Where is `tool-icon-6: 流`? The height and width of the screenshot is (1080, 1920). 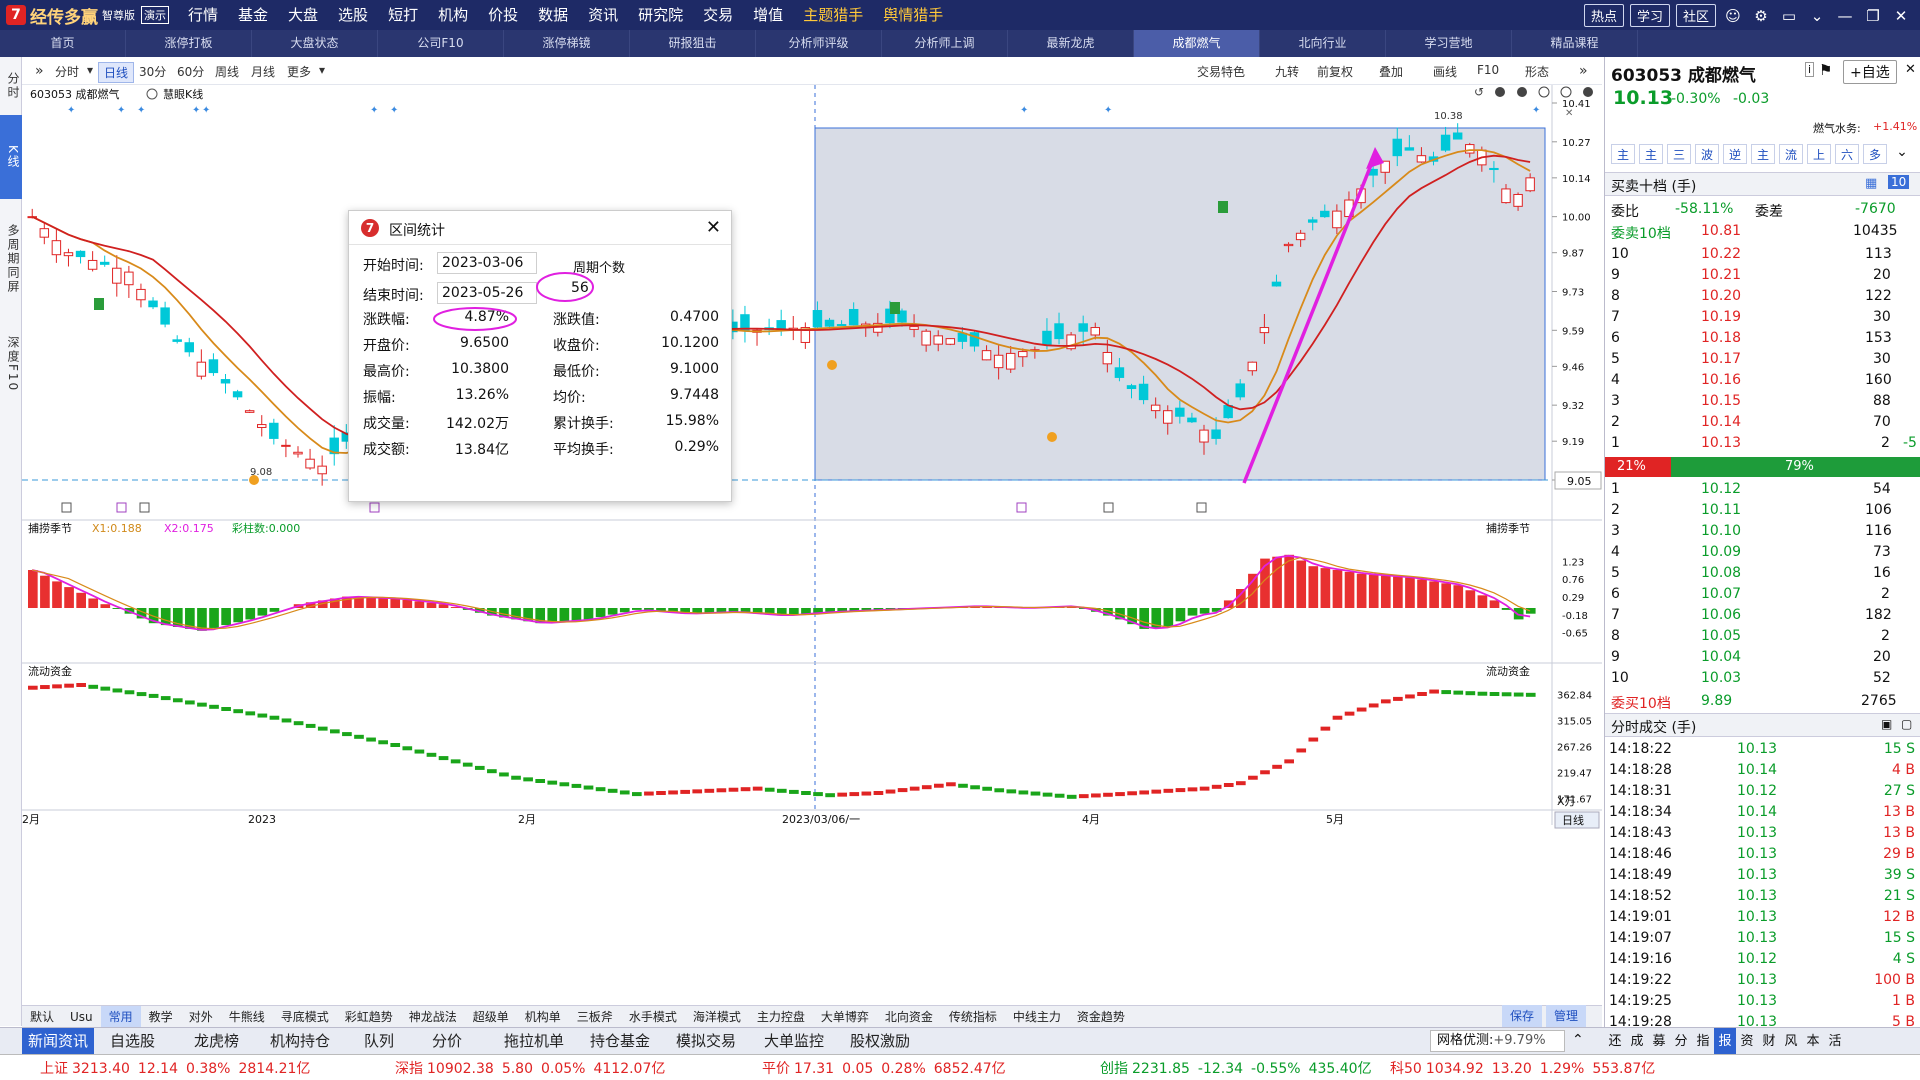
tool-icon-6: 流 is located at coordinates (1791, 154).